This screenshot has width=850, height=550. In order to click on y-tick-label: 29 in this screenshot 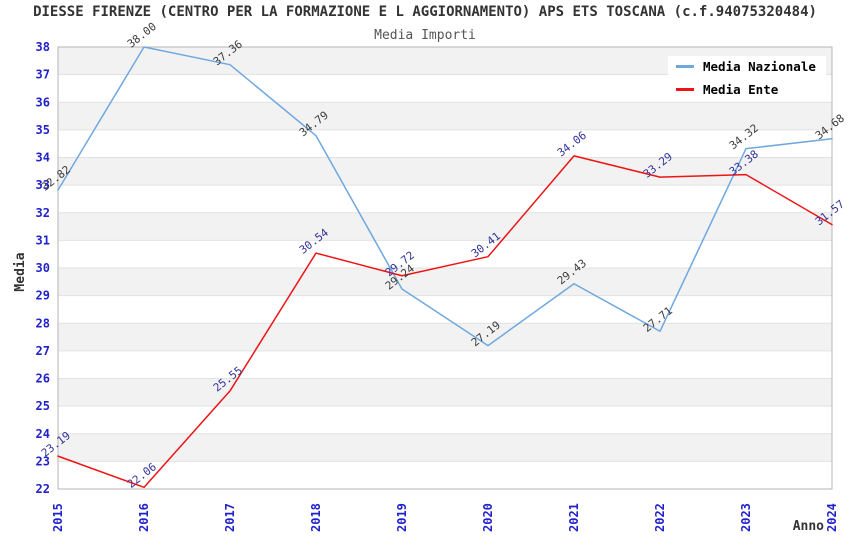, I will do `click(43, 296)`.